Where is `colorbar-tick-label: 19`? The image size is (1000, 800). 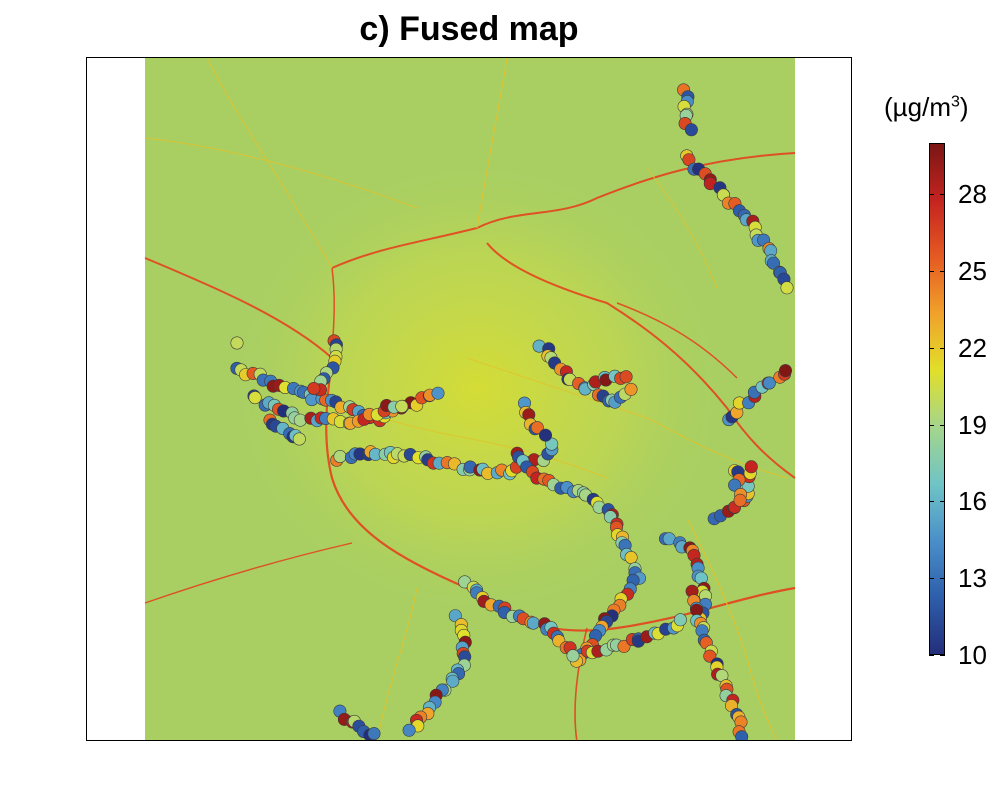
colorbar-tick-label: 19 is located at coordinates (972, 424).